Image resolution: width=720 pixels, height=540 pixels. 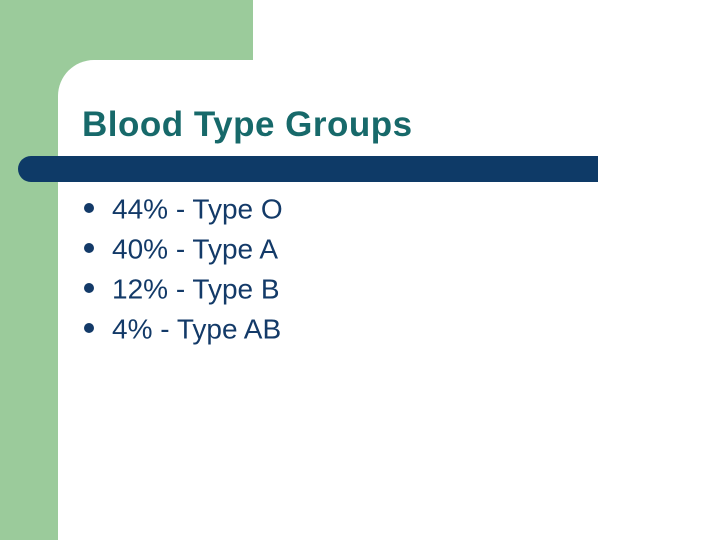 What do you see at coordinates (197, 209) in the screenshot?
I see `bullet-label: 44% - Type O` at bounding box center [197, 209].